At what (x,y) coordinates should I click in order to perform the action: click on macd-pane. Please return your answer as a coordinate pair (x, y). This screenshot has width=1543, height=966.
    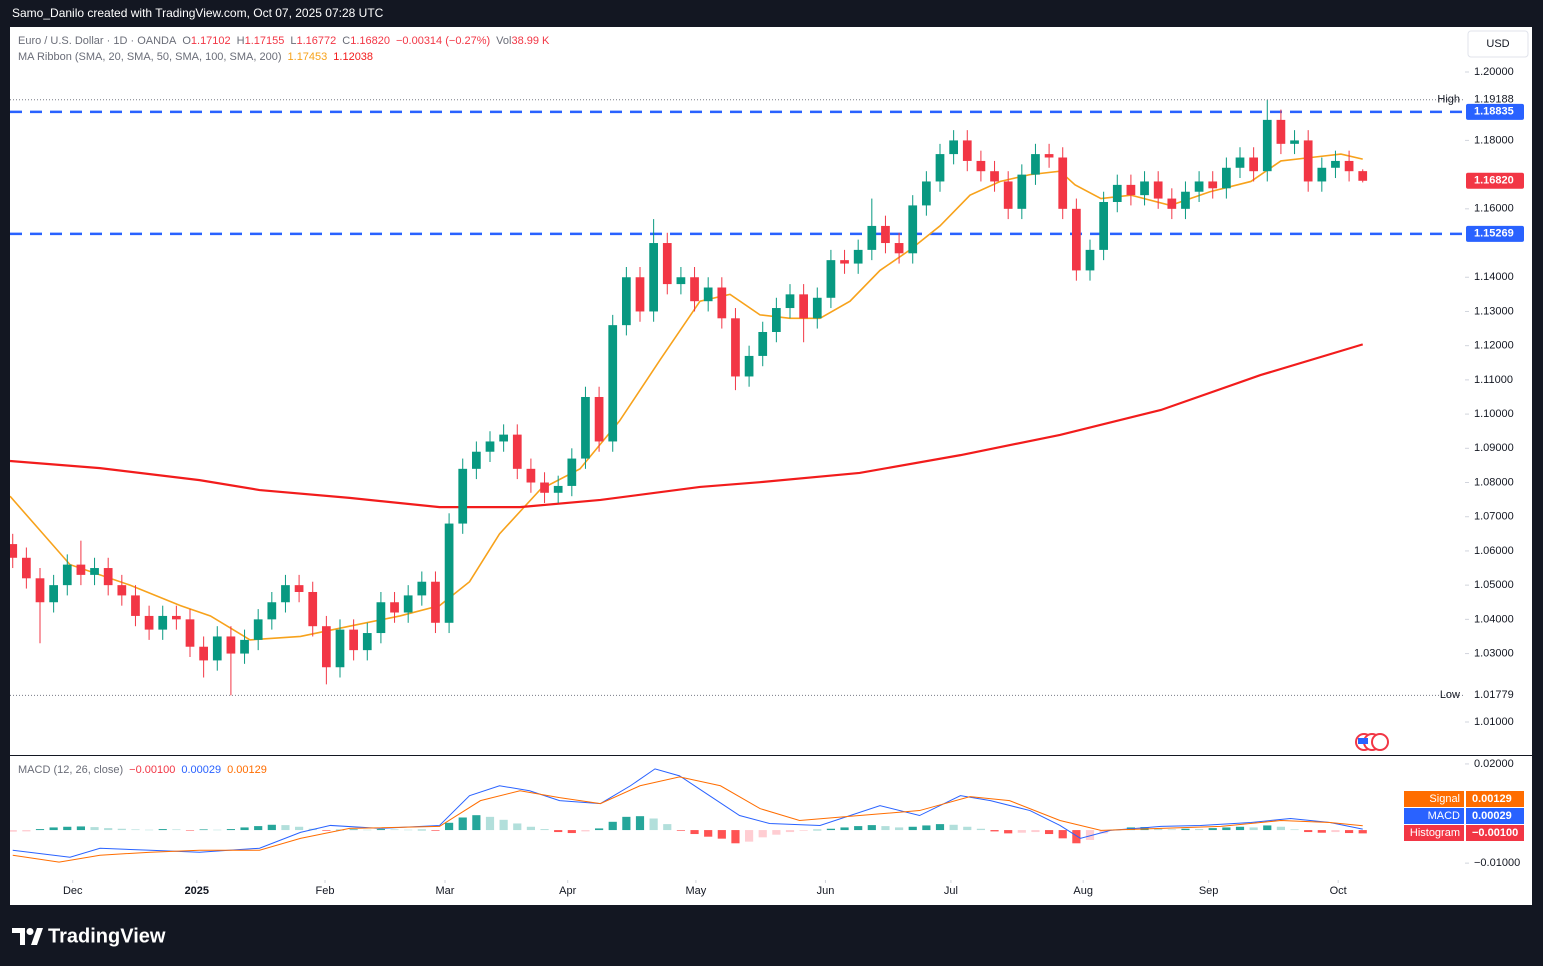
    Looking at the image, I should click on (688, 815).